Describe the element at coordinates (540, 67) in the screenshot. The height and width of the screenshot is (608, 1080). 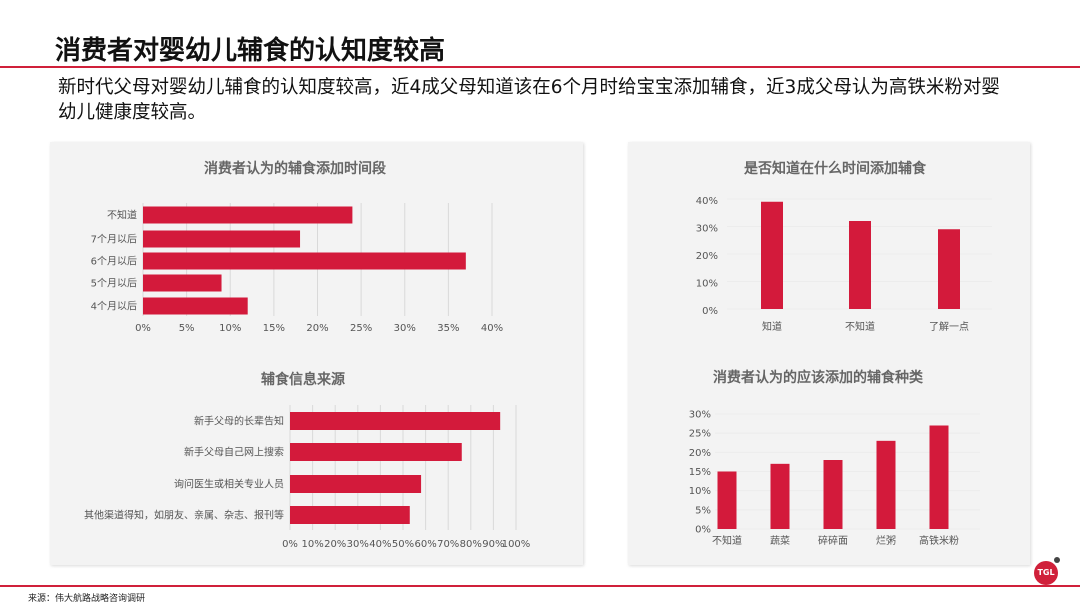
I see `title-divider` at that location.